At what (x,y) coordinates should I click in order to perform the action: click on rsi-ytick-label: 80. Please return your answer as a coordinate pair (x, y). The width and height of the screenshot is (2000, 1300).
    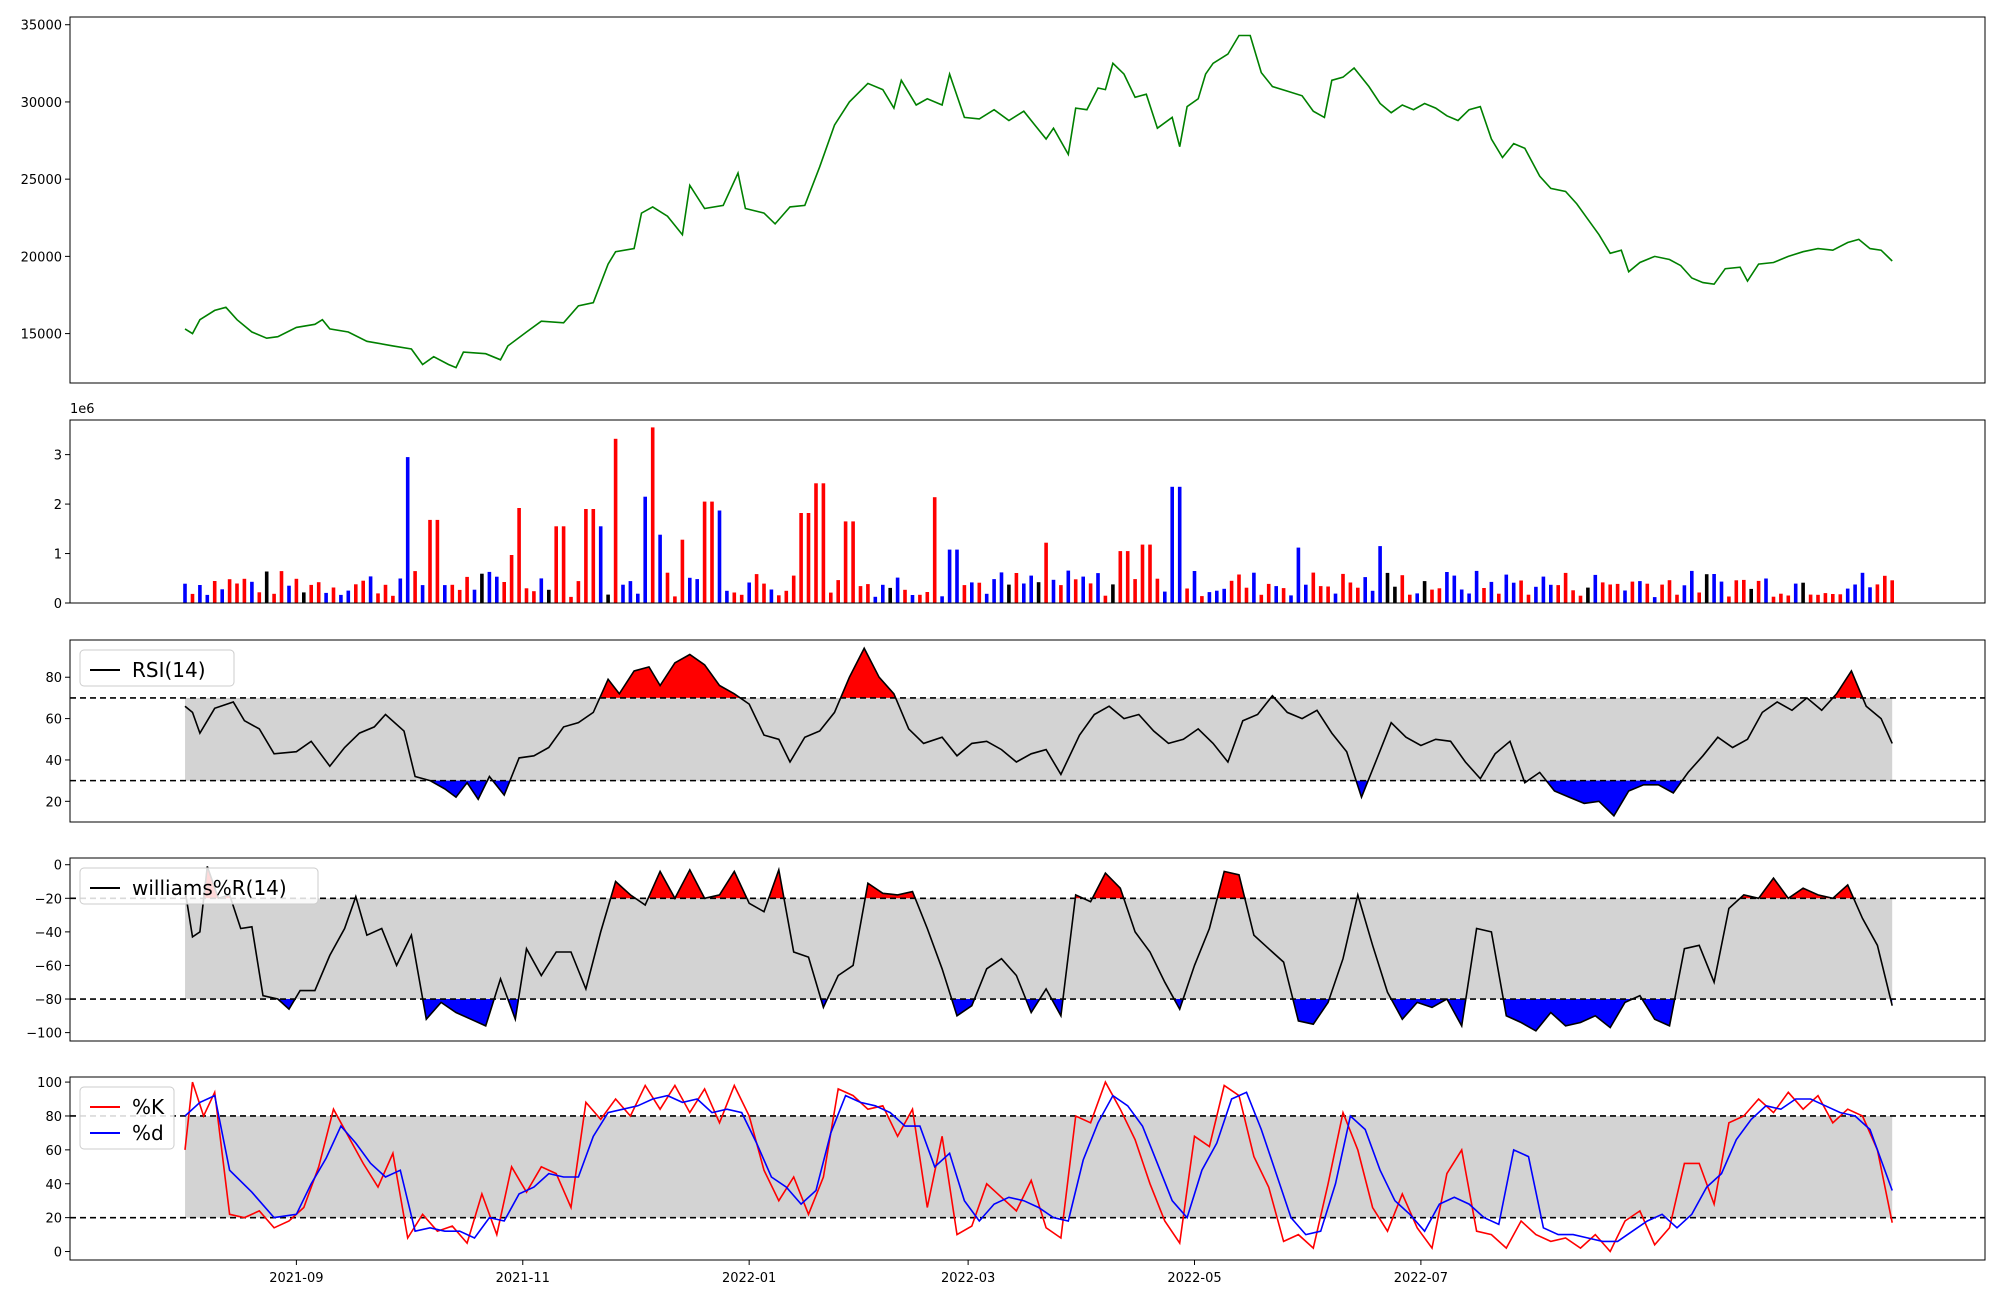
    Looking at the image, I should click on (53, 678).